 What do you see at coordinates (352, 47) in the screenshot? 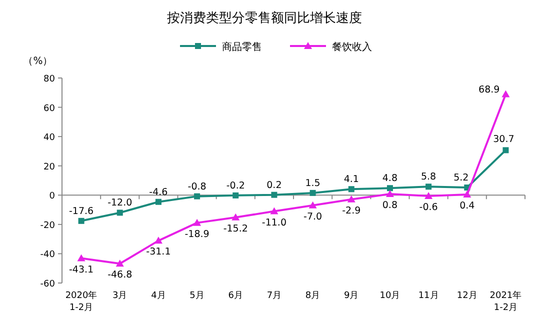
I see `legend-label: 餐饮收入` at bounding box center [352, 47].